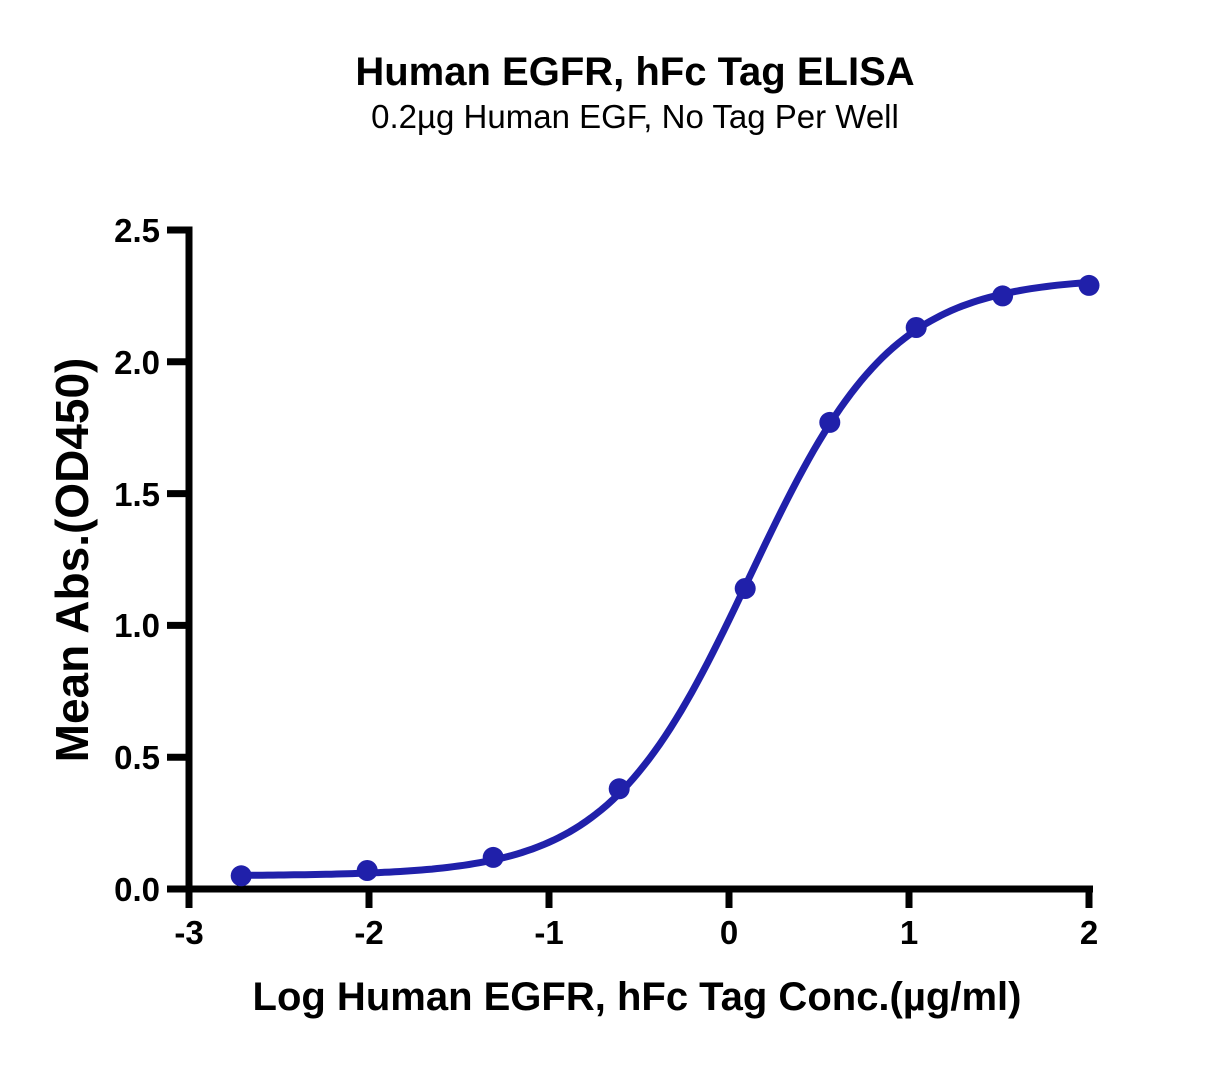 Image resolution: width=1208 pixels, height=1066 pixels. Describe the element at coordinates (137, 362) in the screenshot. I see `y-tick-label: 2.0` at that location.